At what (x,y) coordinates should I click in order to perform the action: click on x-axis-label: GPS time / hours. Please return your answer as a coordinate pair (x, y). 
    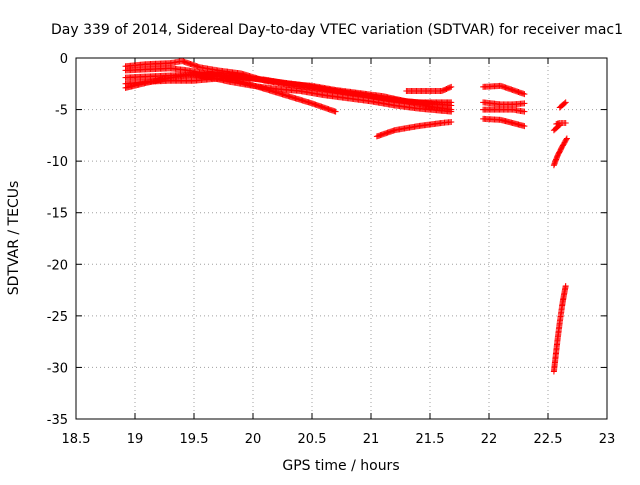
    Looking at the image, I should click on (340, 466).